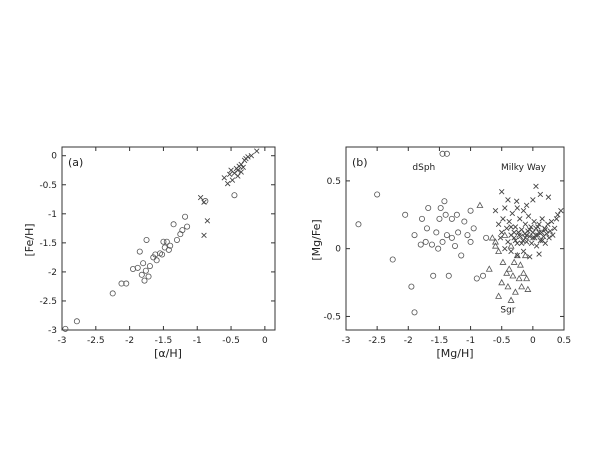 The width and height of the screenshot is (598, 462). Describe the element at coordinates (502, 341) in the screenshot. I see `x-tick-label: -0.5` at that location.